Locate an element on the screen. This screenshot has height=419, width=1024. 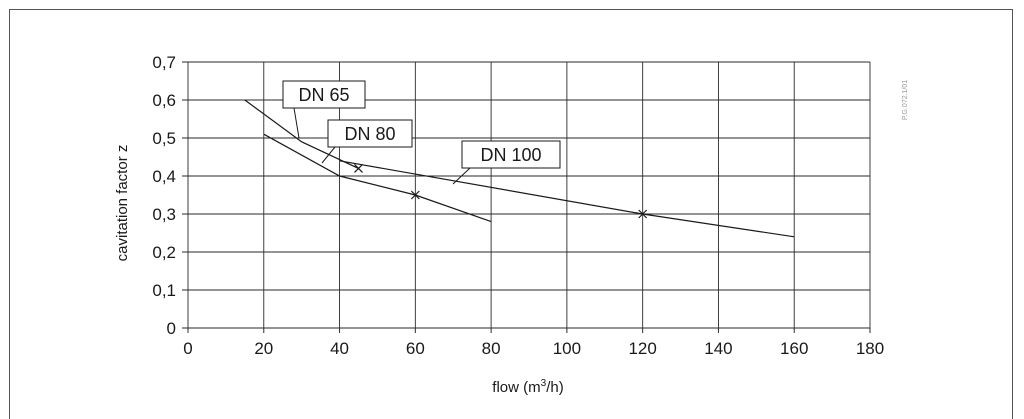
series-label: DN 100 is located at coordinates (510, 155).